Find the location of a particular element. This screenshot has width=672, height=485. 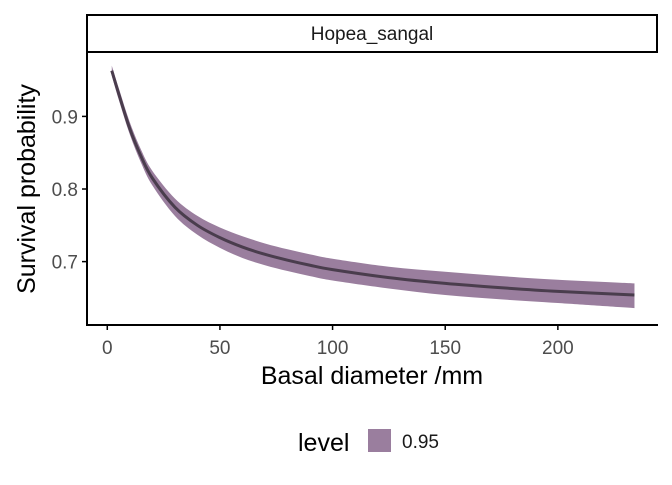

y-tick-label: 0.9 is located at coordinates (65, 117).